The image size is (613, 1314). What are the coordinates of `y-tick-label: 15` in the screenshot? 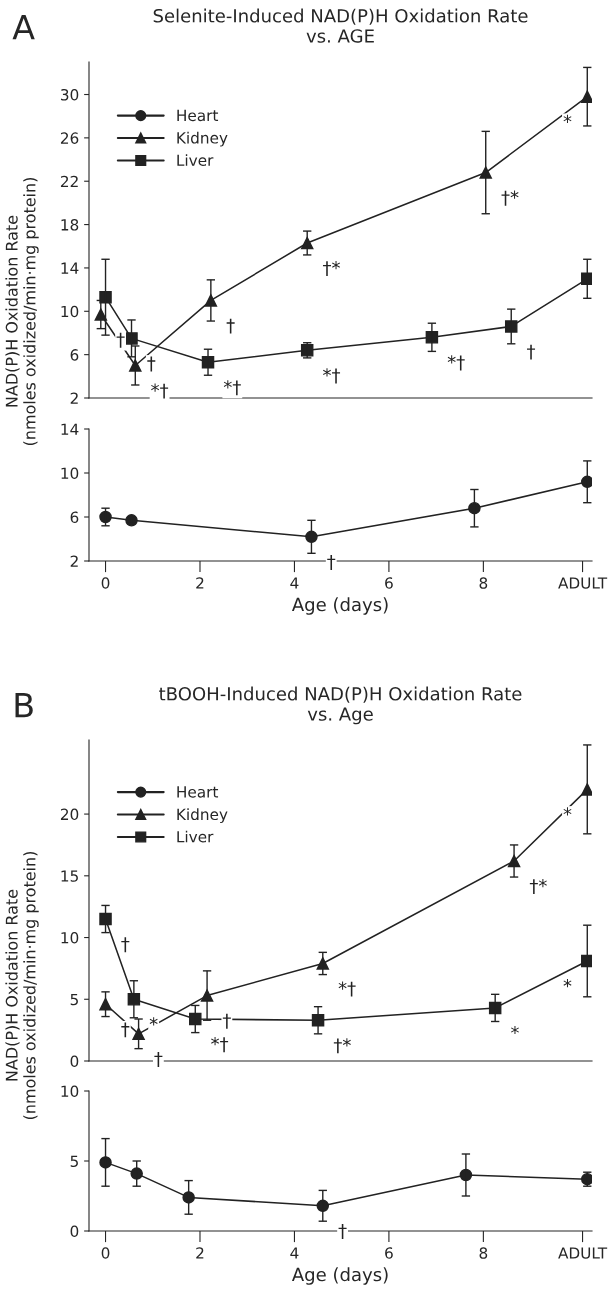 It's located at (69, 876).